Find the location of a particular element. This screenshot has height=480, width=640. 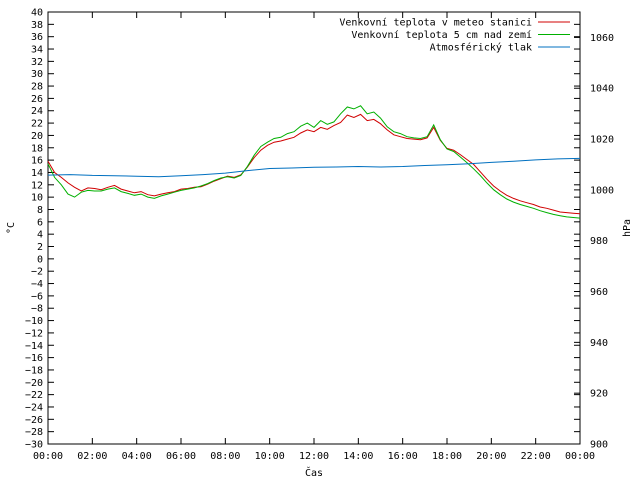

y-axis-label-left: °C is located at coordinates (11, 228).